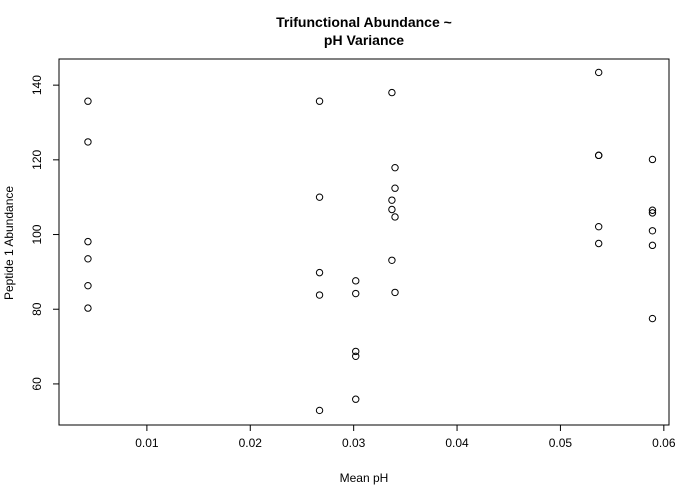 The image size is (700, 500). I want to click on y-axis: 60 80 100 120 140, so click(44, 233).